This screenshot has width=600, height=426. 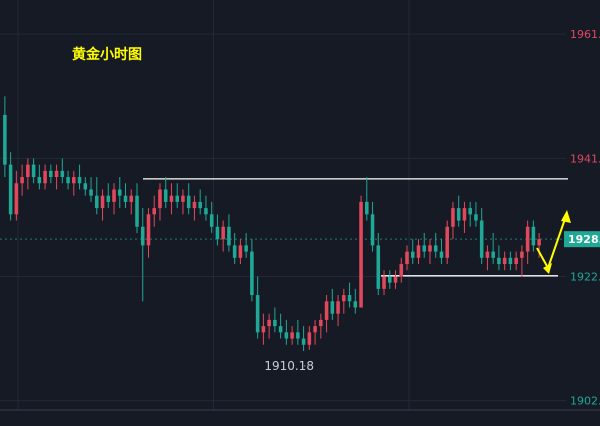 What do you see at coordinates (107, 54) in the screenshot?
I see `chart-title: 黄金小时图` at bounding box center [107, 54].